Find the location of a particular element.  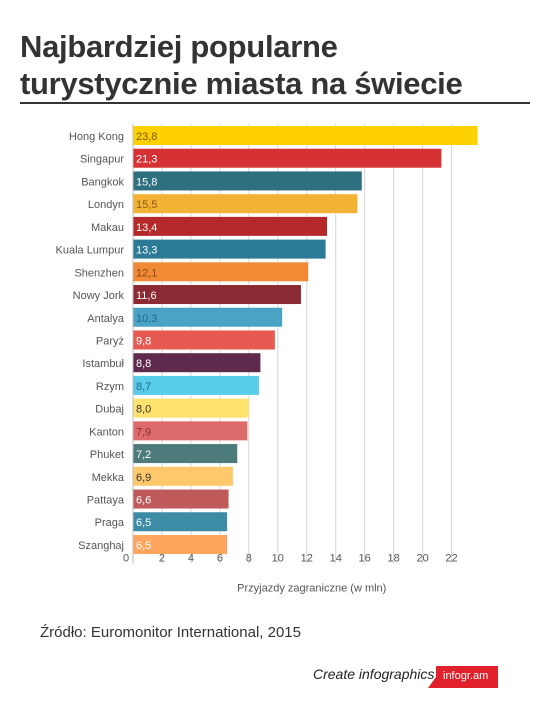

data-label: 6,9 is located at coordinates (143, 478).